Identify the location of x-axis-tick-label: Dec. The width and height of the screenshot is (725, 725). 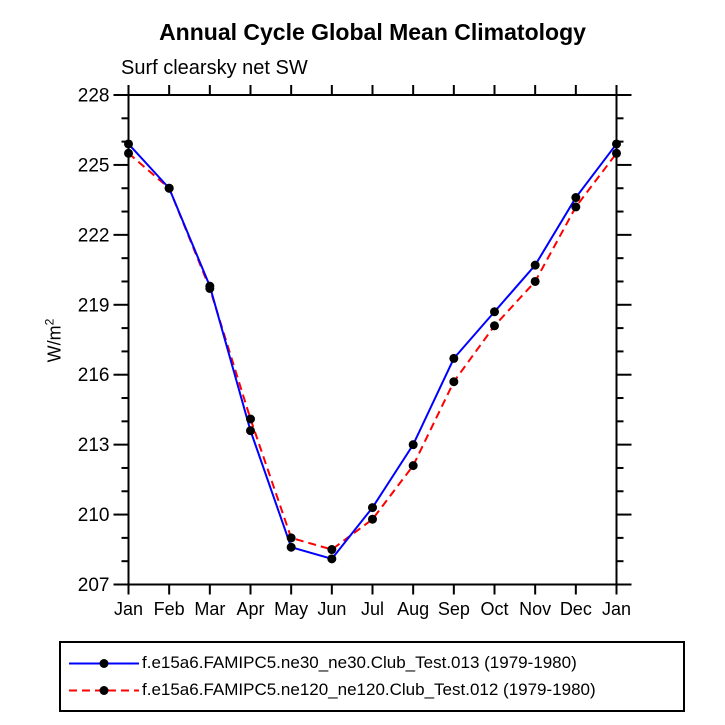
(576, 609).